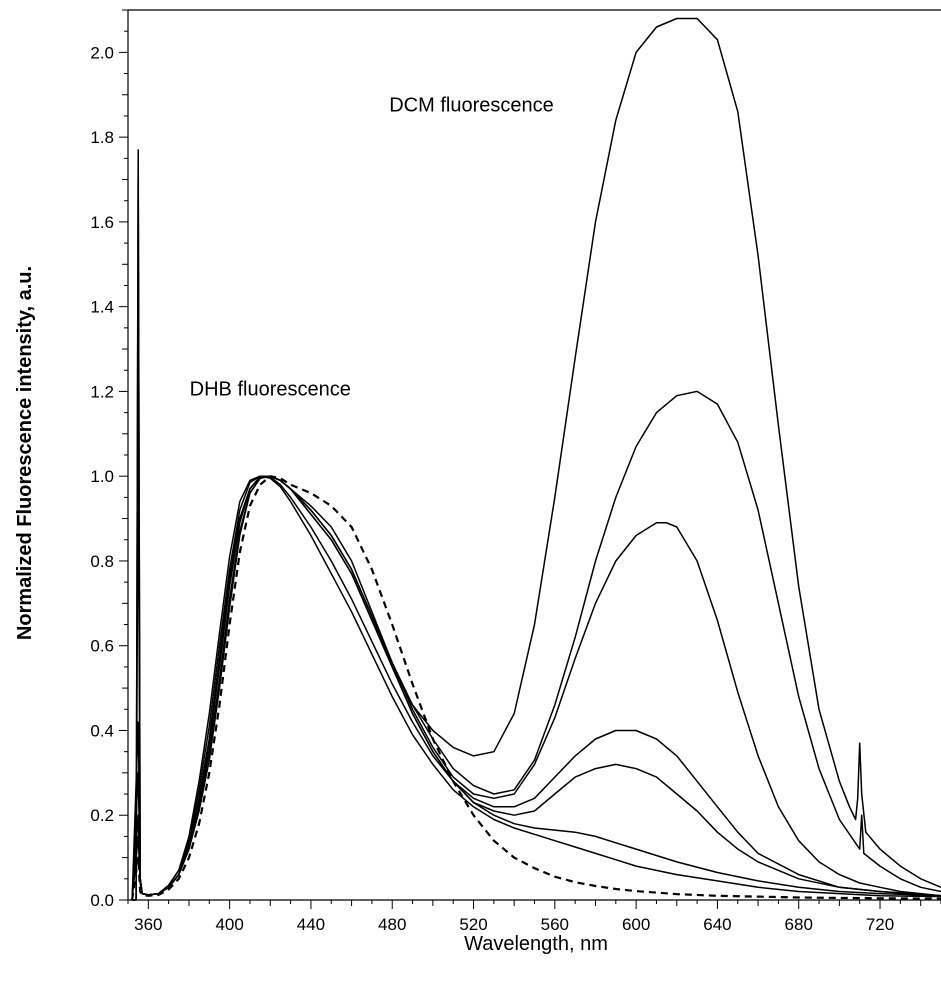 This screenshot has height=992, width=941. I want to click on y-tick-label: 0.8, so click(102, 561).